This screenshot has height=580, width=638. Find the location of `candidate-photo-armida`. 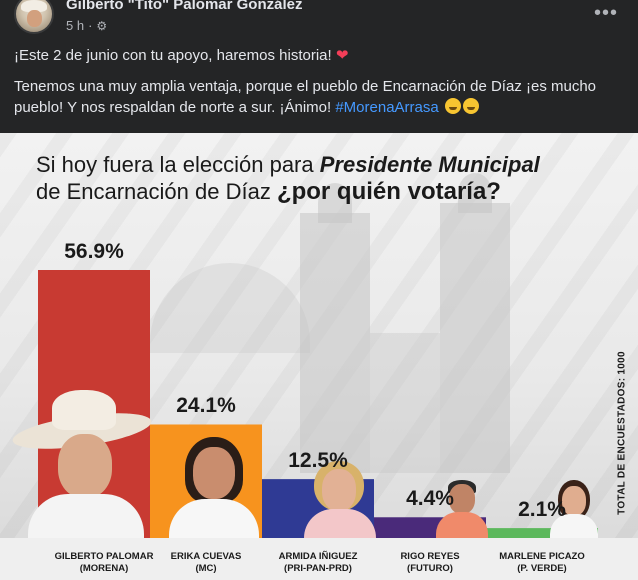

candidate-photo-armida is located at coordinates (340, 498).